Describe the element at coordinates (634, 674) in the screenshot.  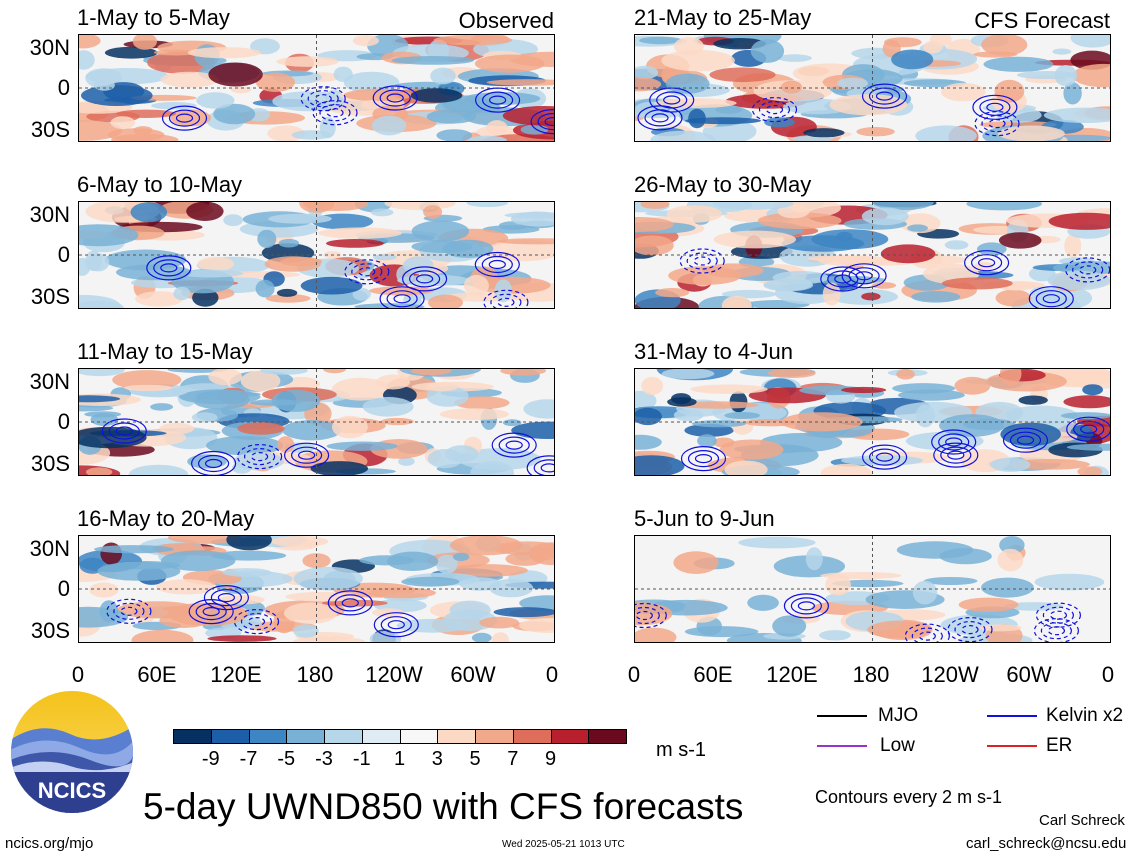
I see `x-tick-0: 0` at that location.